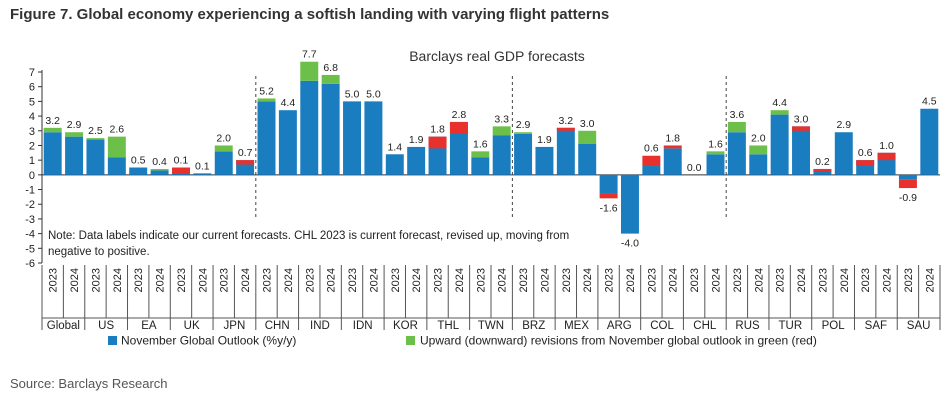 The width and height of the screenshot is (948, 416). I want to click on revision-down-SAF-2023, so click(865, 163).